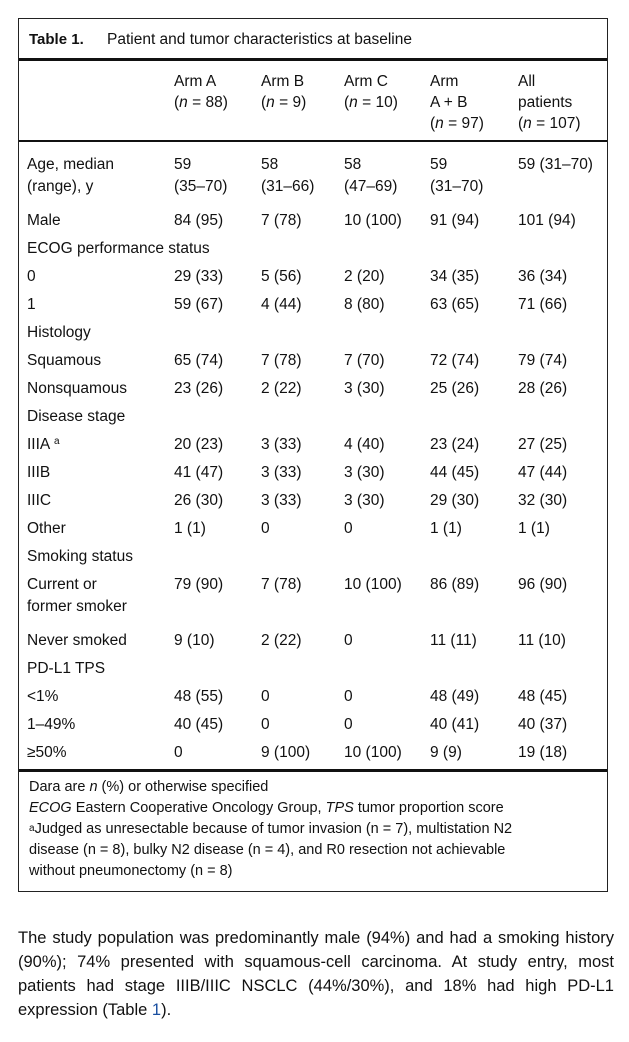 The image size is (629, 1042). What do you see at coordinates (542, 640) in the screenshot?
I see `table-cell: 11 (10)` at bounding box center [542, 640].